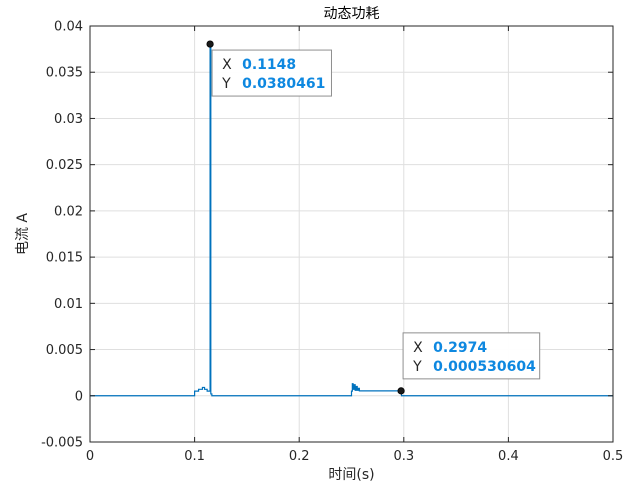 The height and width of the screenshot is (497, 624). What do you see at coordinates (403, 456) in the screenshot?
I see `x-tick-label: 0.3` at bounding box center [403, 456].